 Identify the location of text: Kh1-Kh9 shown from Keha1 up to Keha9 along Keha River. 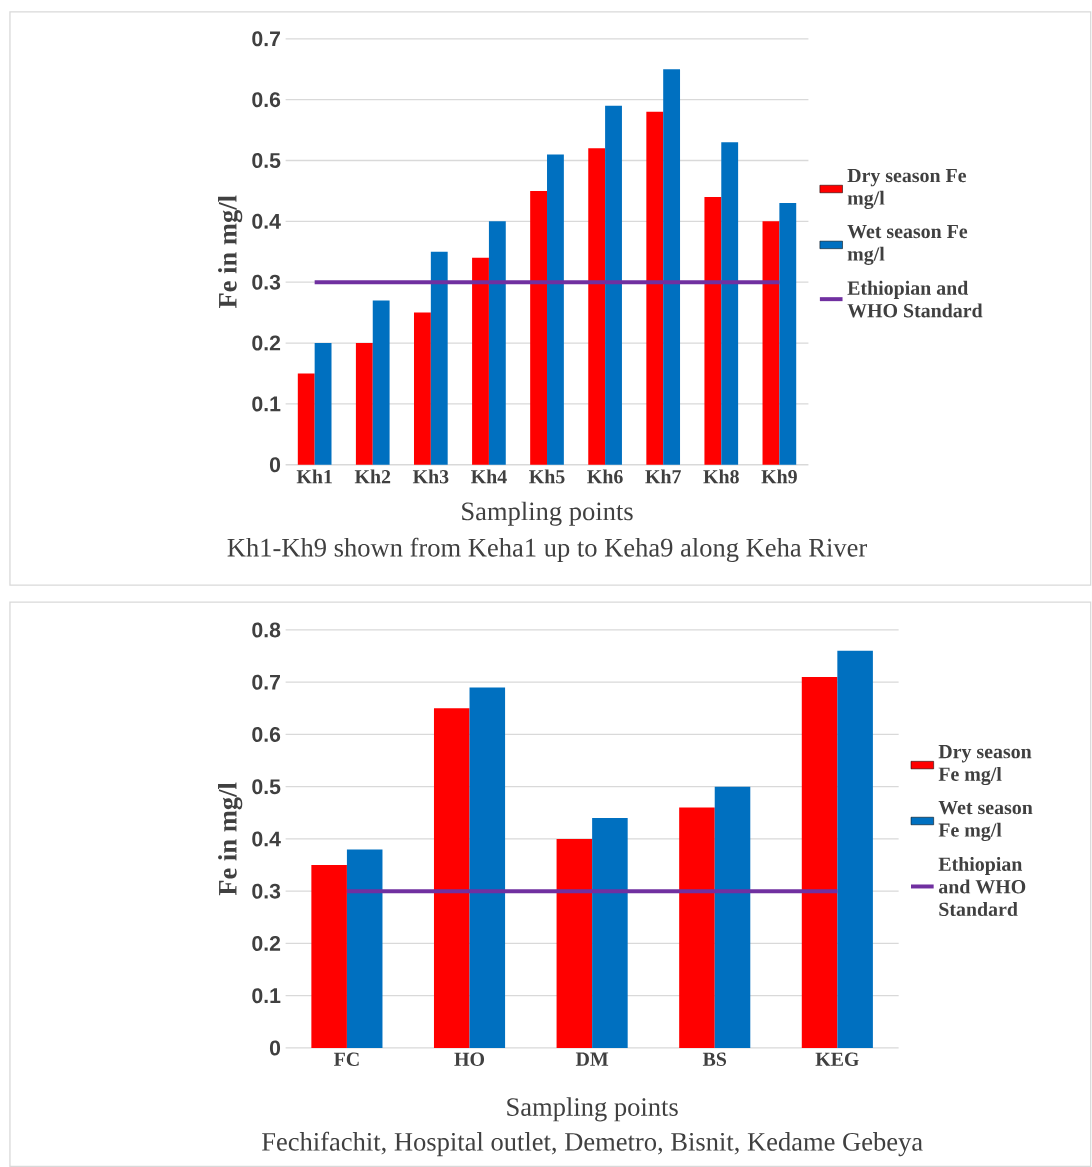
(547, 550).